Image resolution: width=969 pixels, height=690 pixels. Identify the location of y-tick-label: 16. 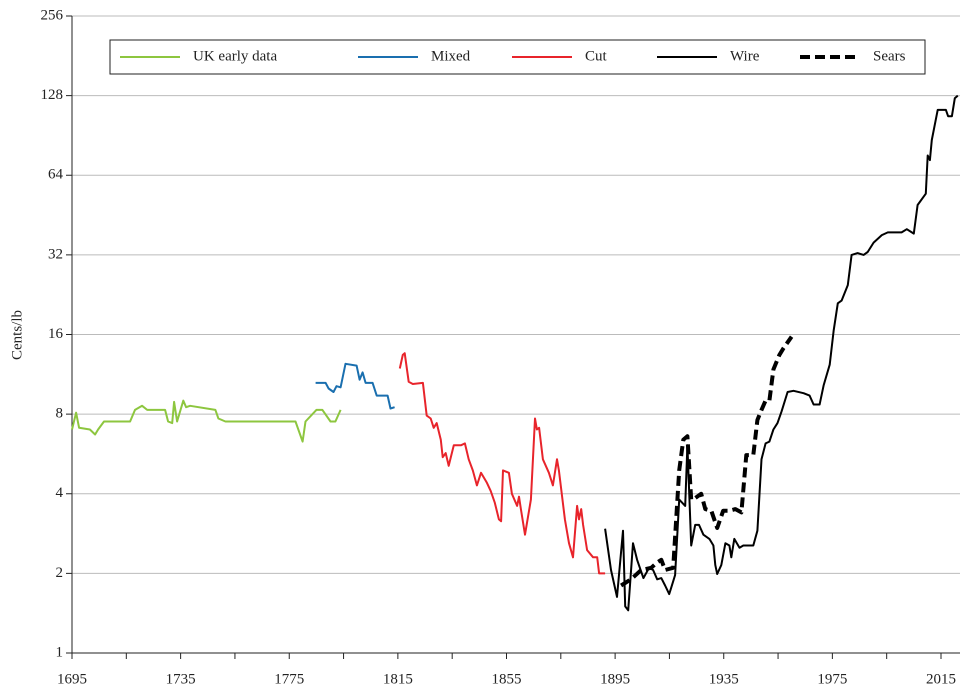
(56, 334).